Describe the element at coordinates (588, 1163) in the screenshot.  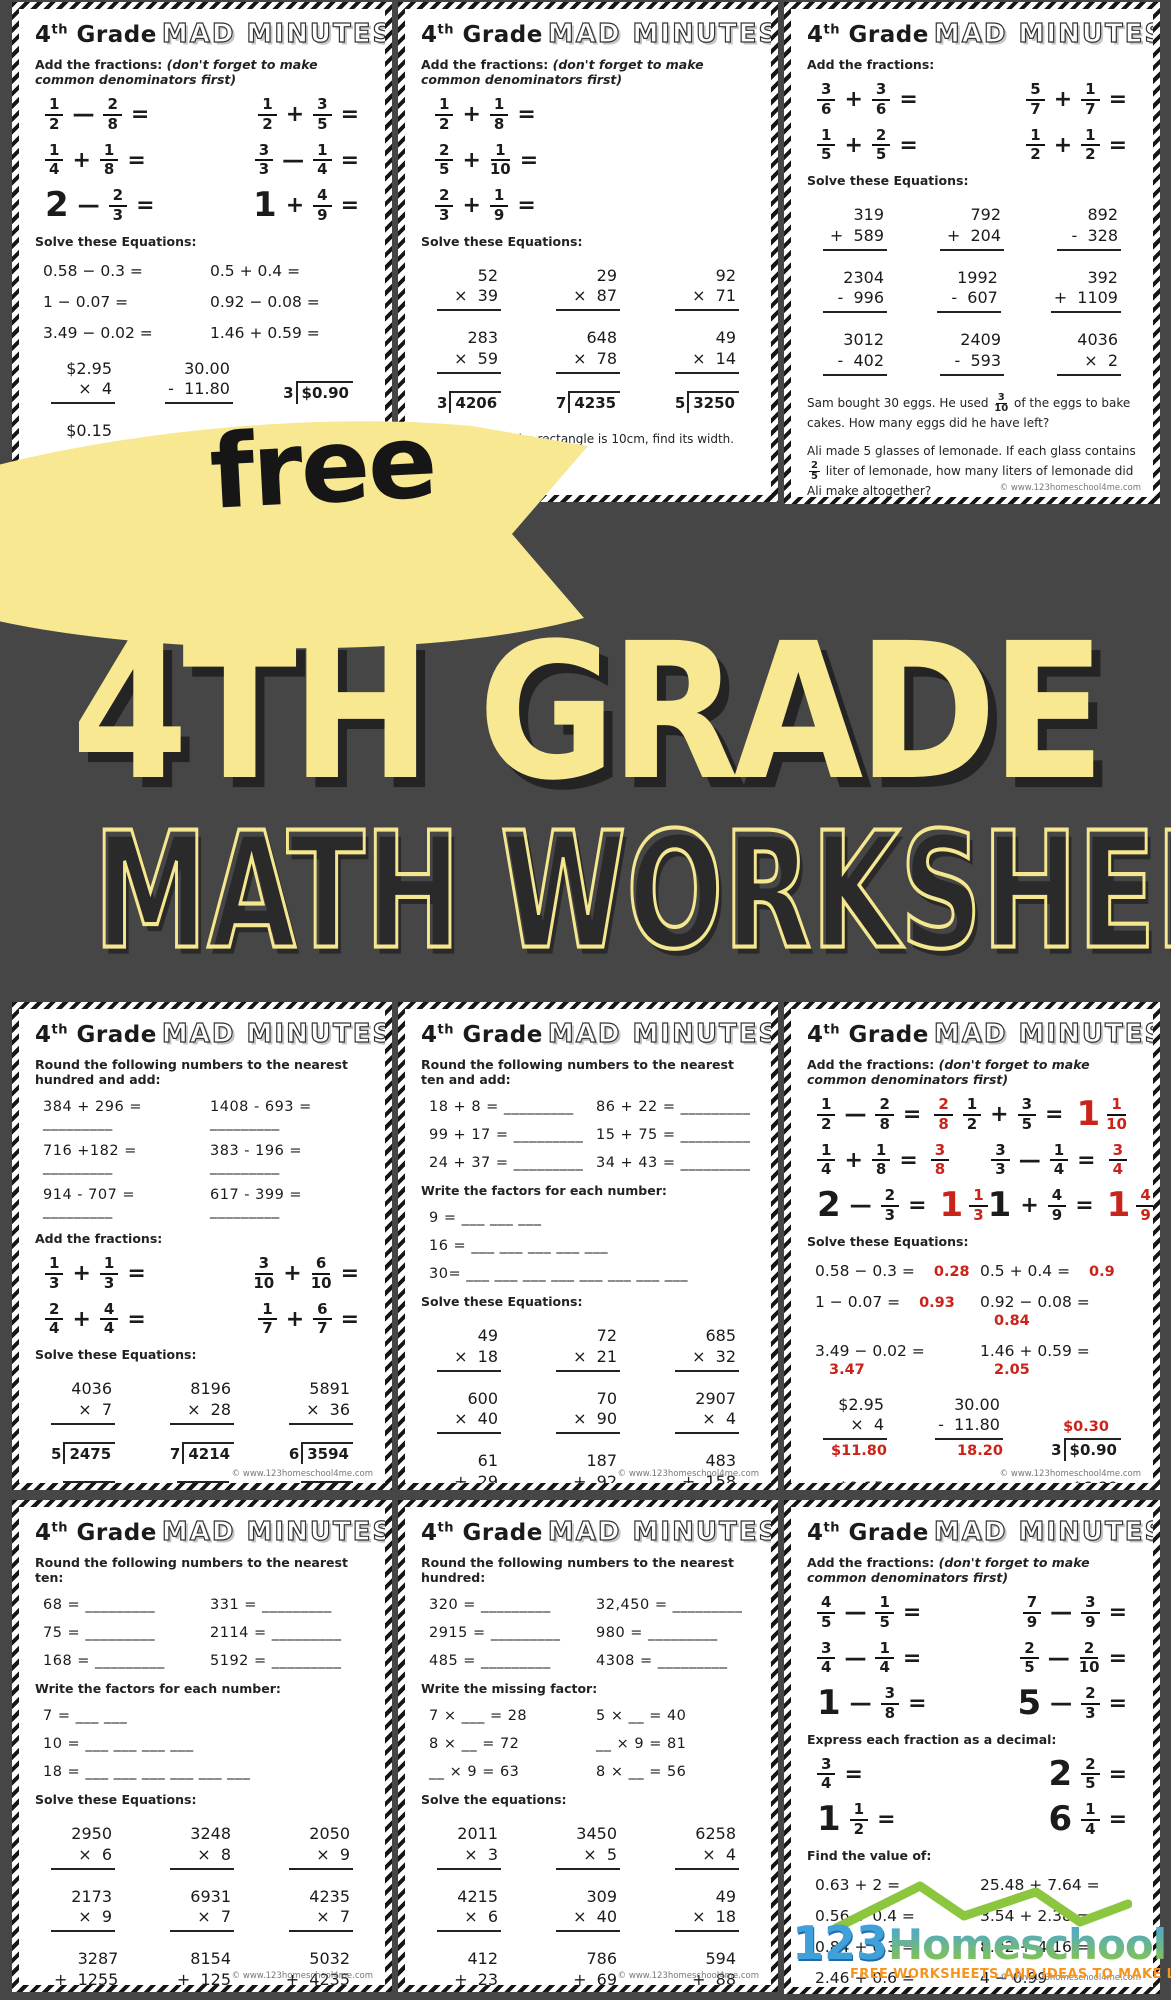
I see `fill-in-row: 24 + 37 = _________ 34 + 43 = _________` at that location.